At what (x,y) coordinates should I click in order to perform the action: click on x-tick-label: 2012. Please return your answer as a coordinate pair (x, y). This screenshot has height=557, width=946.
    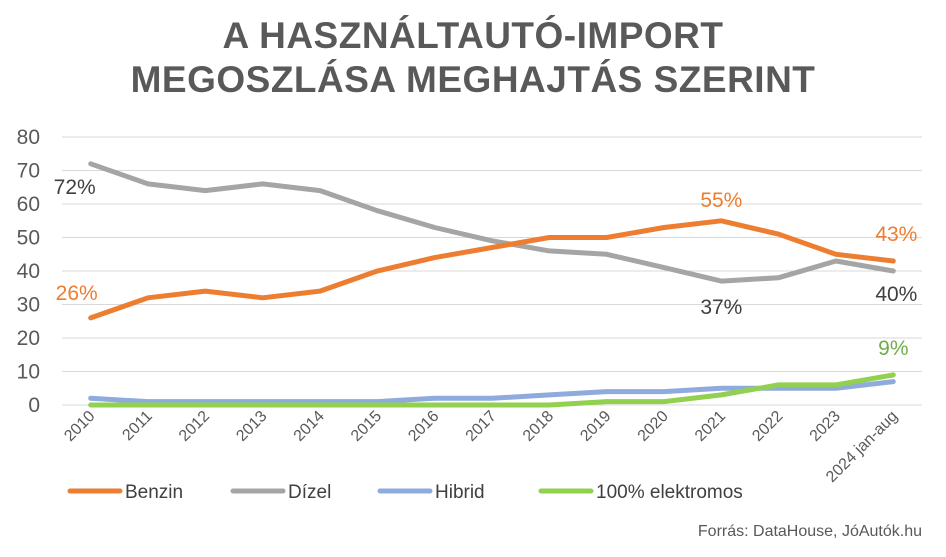
    Looking at the image, I should click on (194, 426).